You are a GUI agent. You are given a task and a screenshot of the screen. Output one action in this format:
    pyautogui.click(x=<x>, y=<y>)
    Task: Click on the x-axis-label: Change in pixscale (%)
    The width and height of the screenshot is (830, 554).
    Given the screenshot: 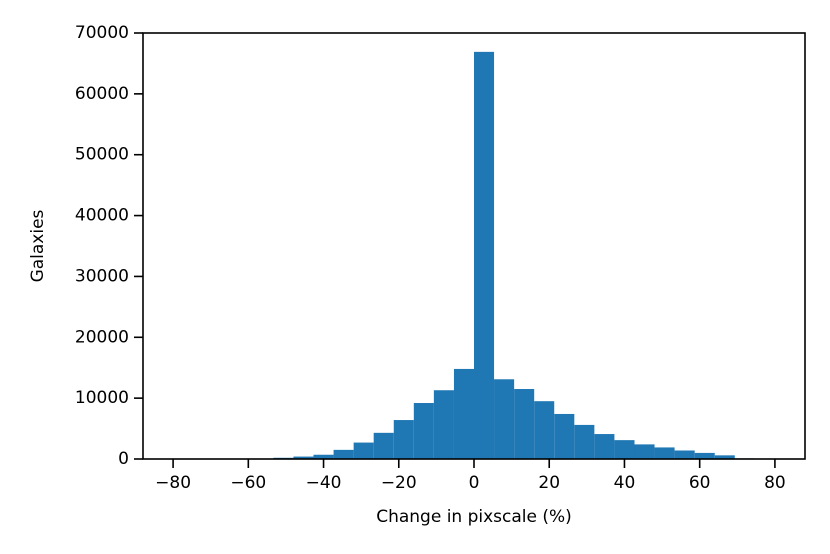 What is the action you would take?
    pyautogui.click(x=474, y=517)
    